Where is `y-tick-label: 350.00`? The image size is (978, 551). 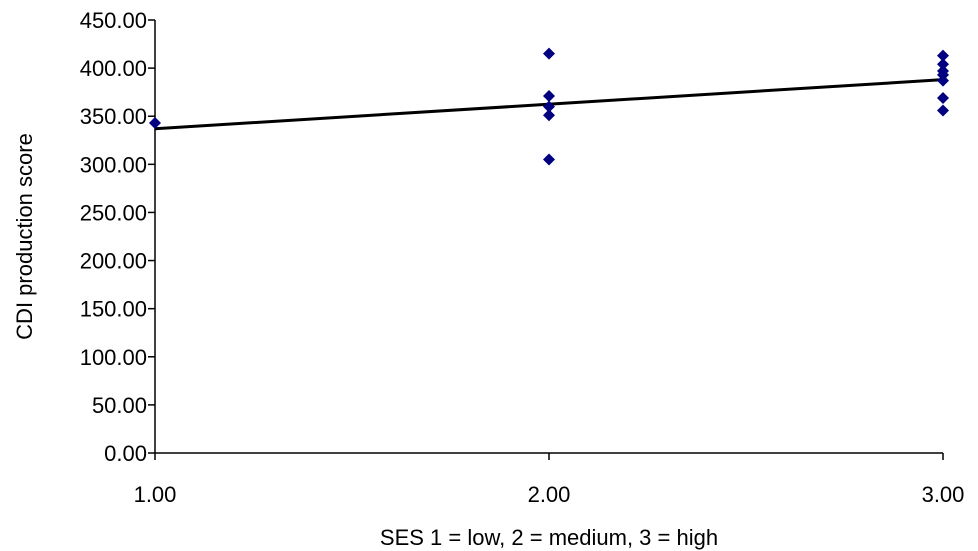 y-tick-label: 350.00 is located at coordinates (113, 116).